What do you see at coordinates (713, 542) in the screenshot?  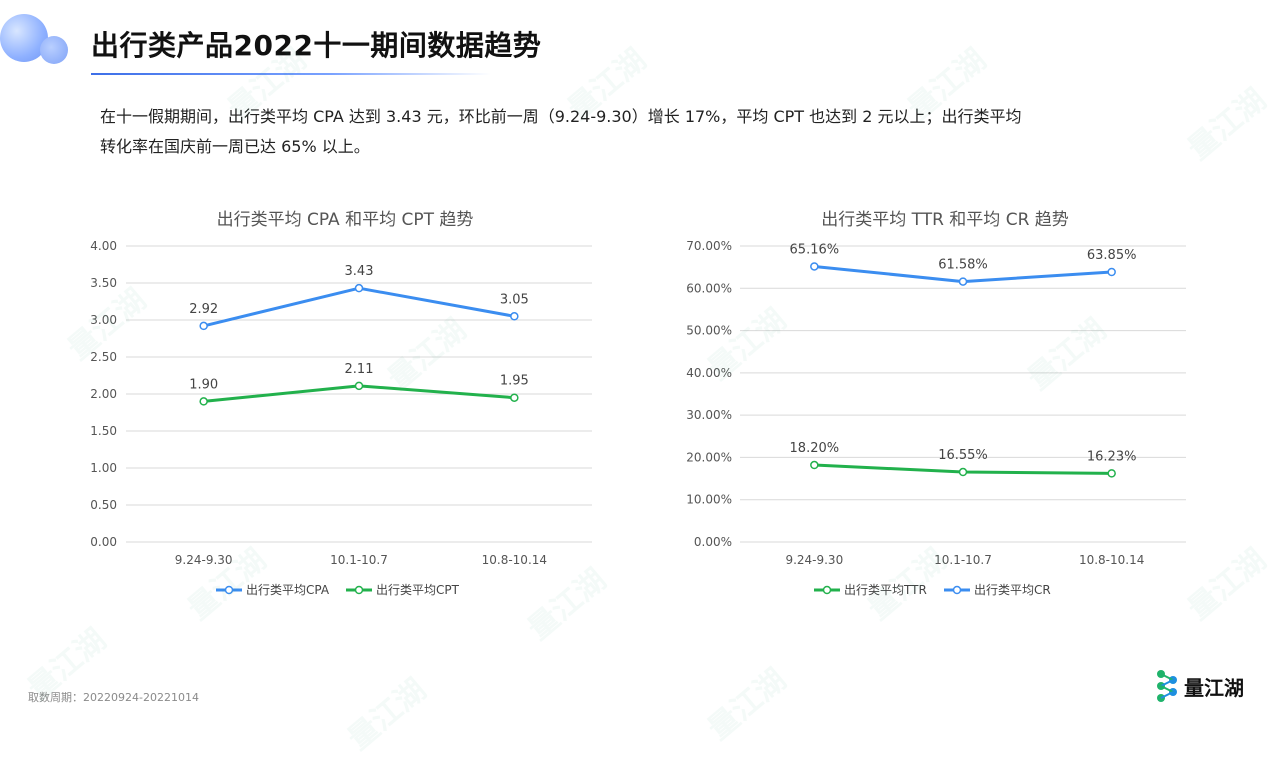 I see `y-tick-label: 0.00%` at bounding box center [713, 542].